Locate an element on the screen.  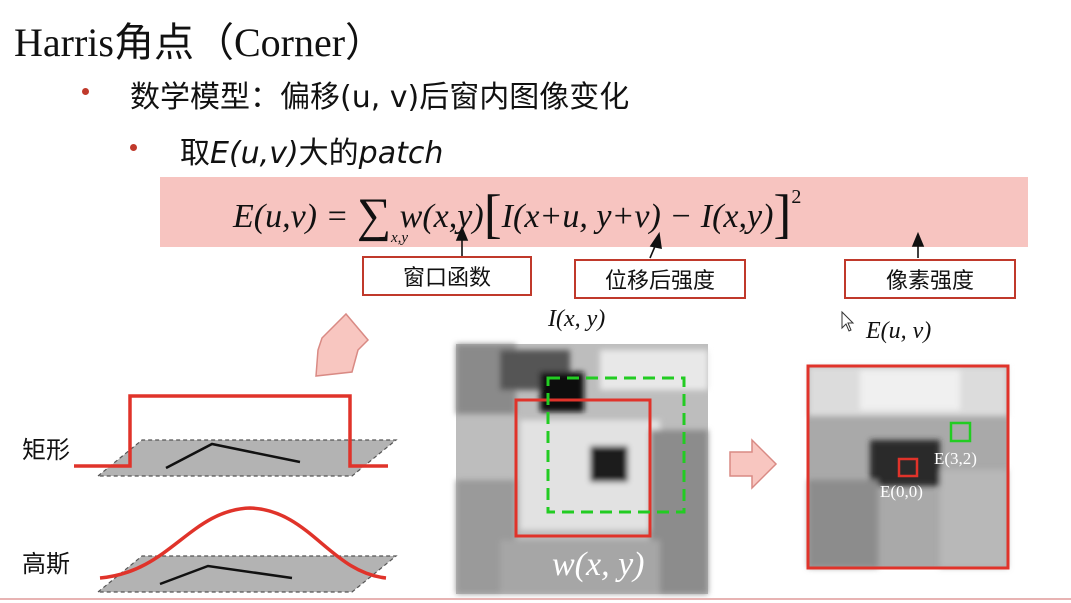
formula-lhs: E(u,v) = is located at coordinates (291, 216).